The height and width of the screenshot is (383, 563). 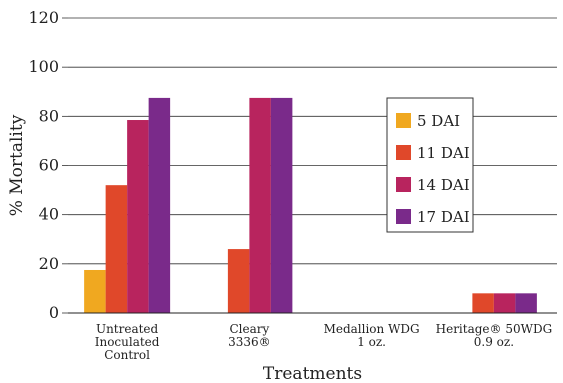 I want to click on y-tick-label: 60, so click(x=49, y=165).